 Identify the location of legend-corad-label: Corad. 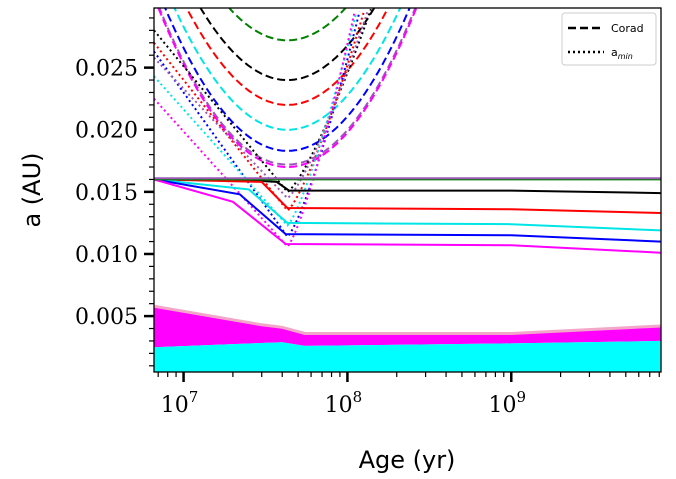
(627, 28).